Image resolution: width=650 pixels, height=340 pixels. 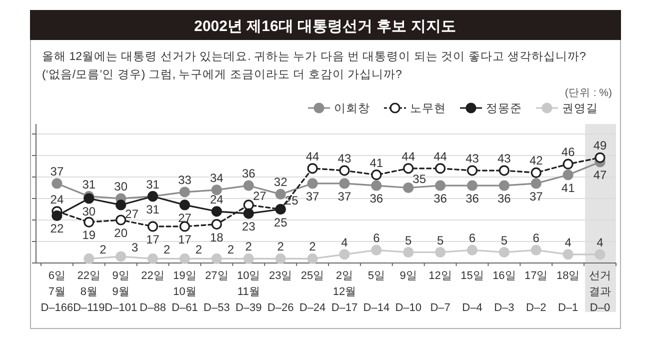 What do you see at coordinates (291, 200) in the screenshot?
I see `data-label: 25` at bounding box center [291, 200].